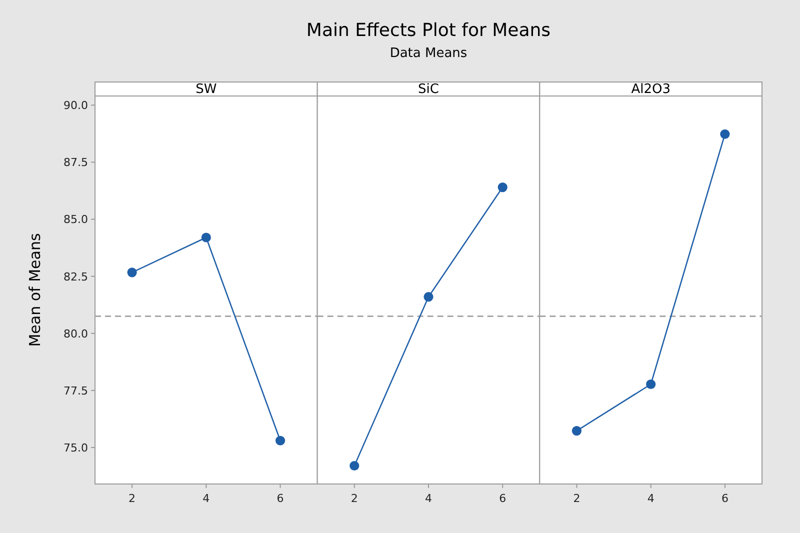  Describe the element at coordinates (35, 290) in the screenshot. I see `y-axis-title: Mean of Means` at that location.